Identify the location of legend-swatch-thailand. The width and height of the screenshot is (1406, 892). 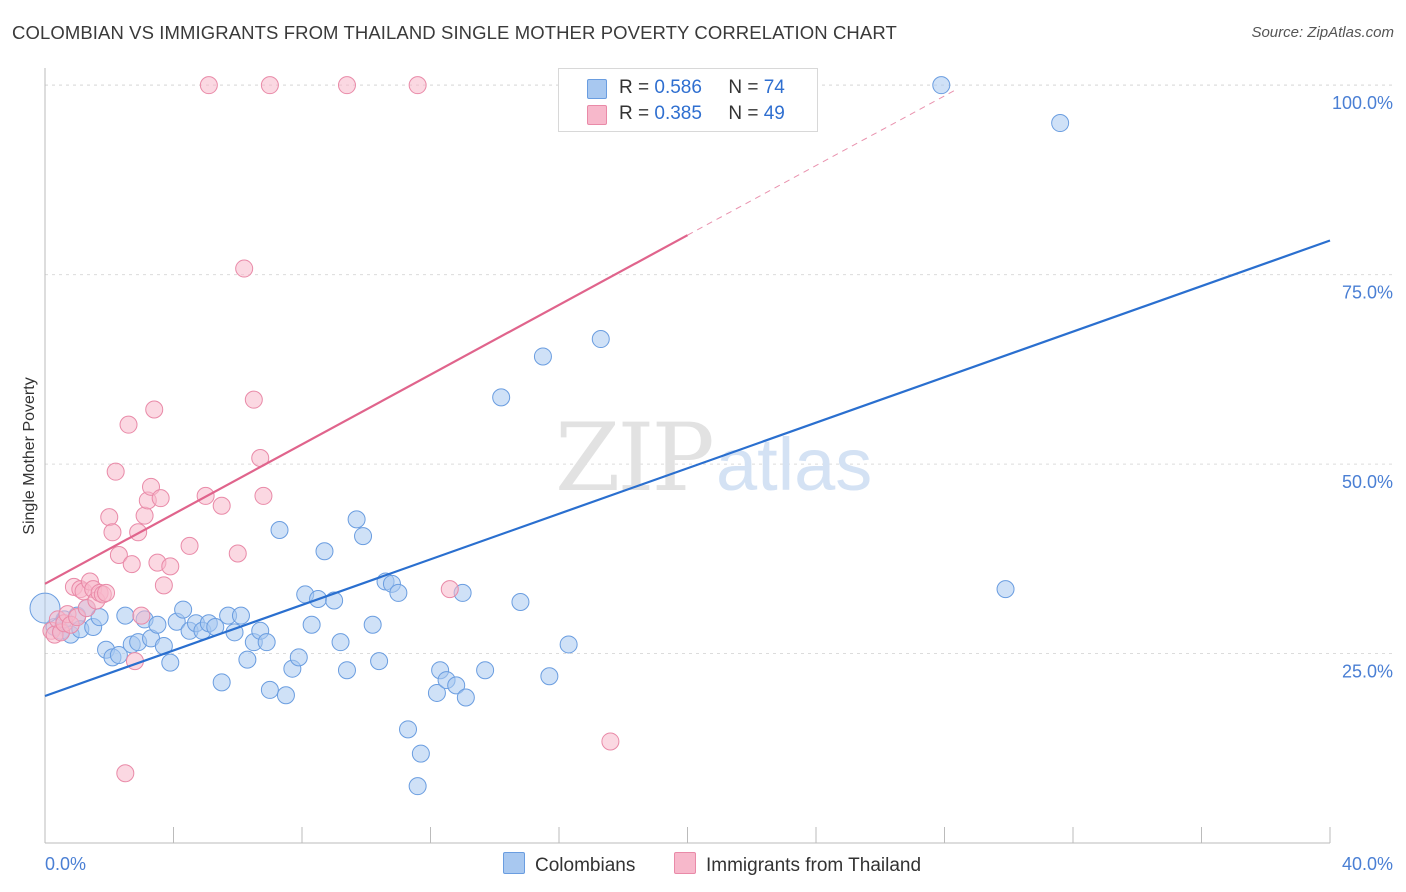
(597, 115).